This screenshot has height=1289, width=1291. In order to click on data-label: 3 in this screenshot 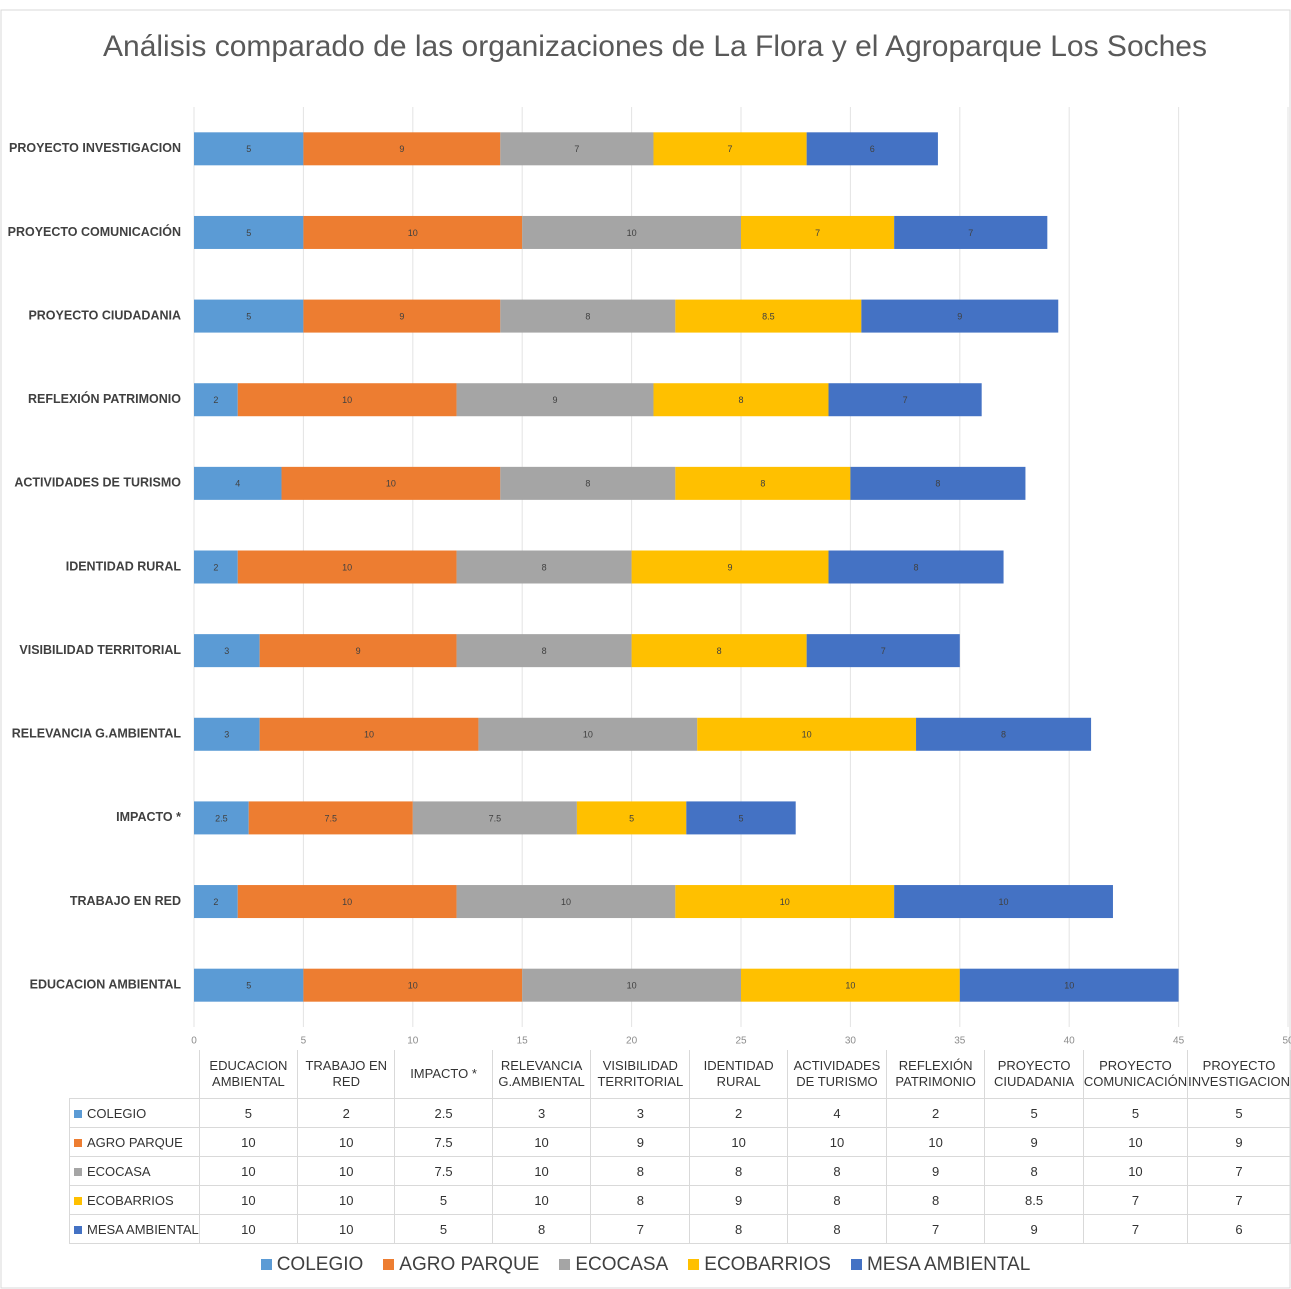, I will do `click(226, 735)`.